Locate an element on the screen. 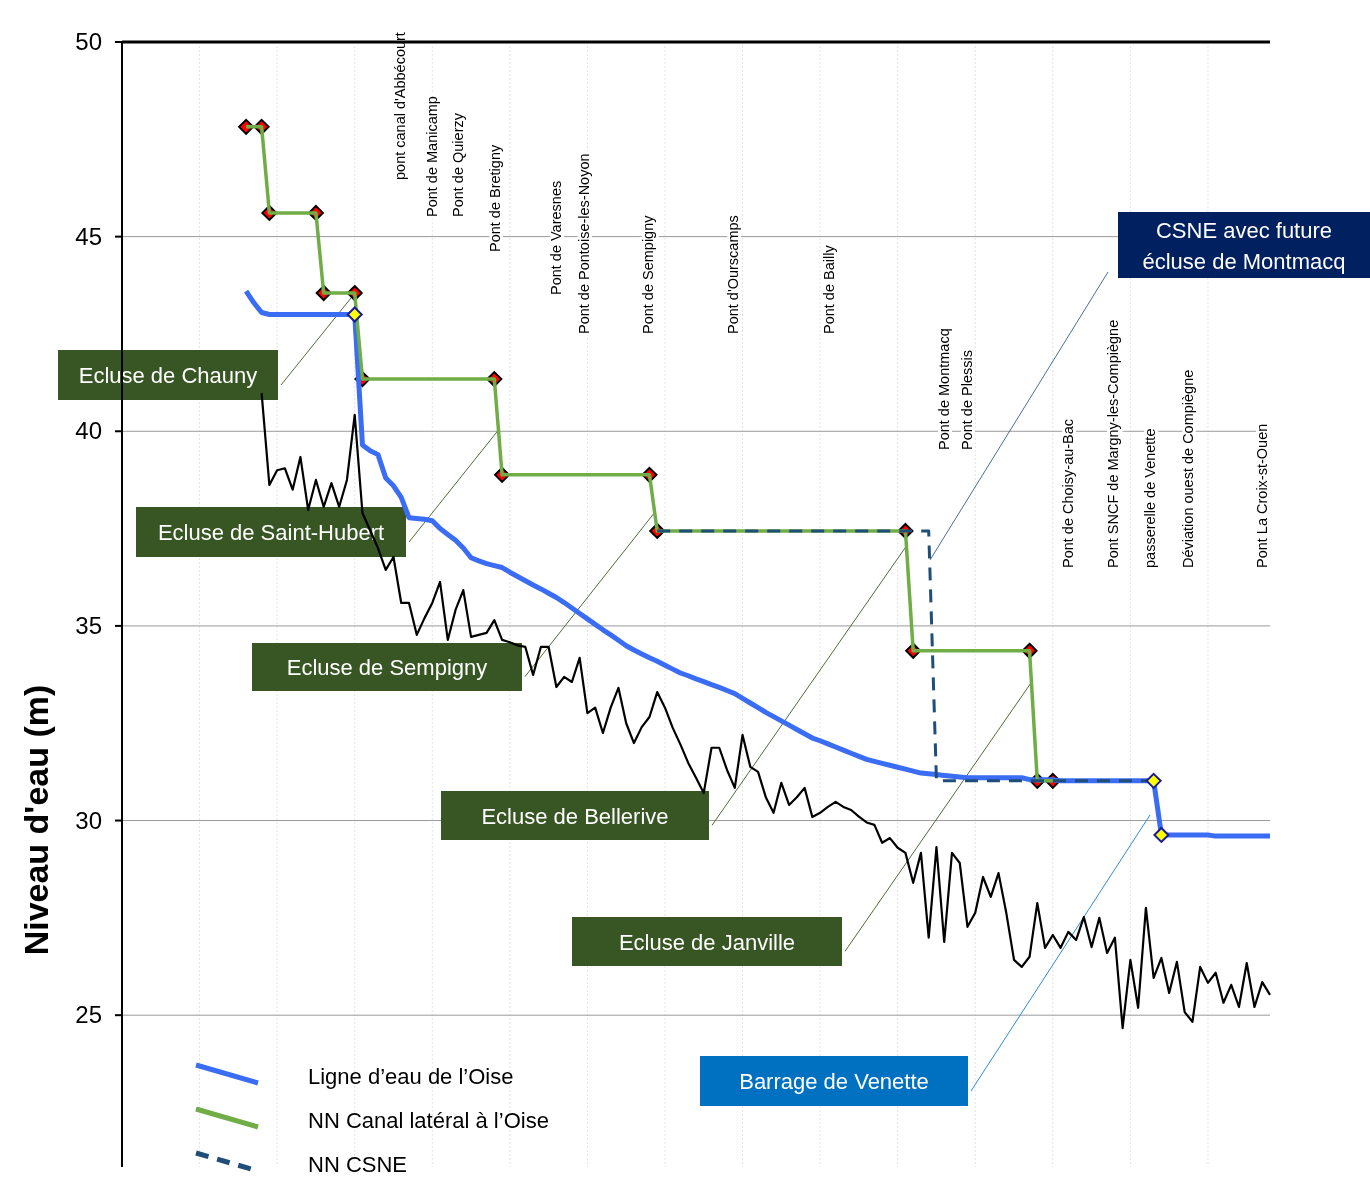  annotation: Pont de Quierzy is located at coordinates (458, 164).